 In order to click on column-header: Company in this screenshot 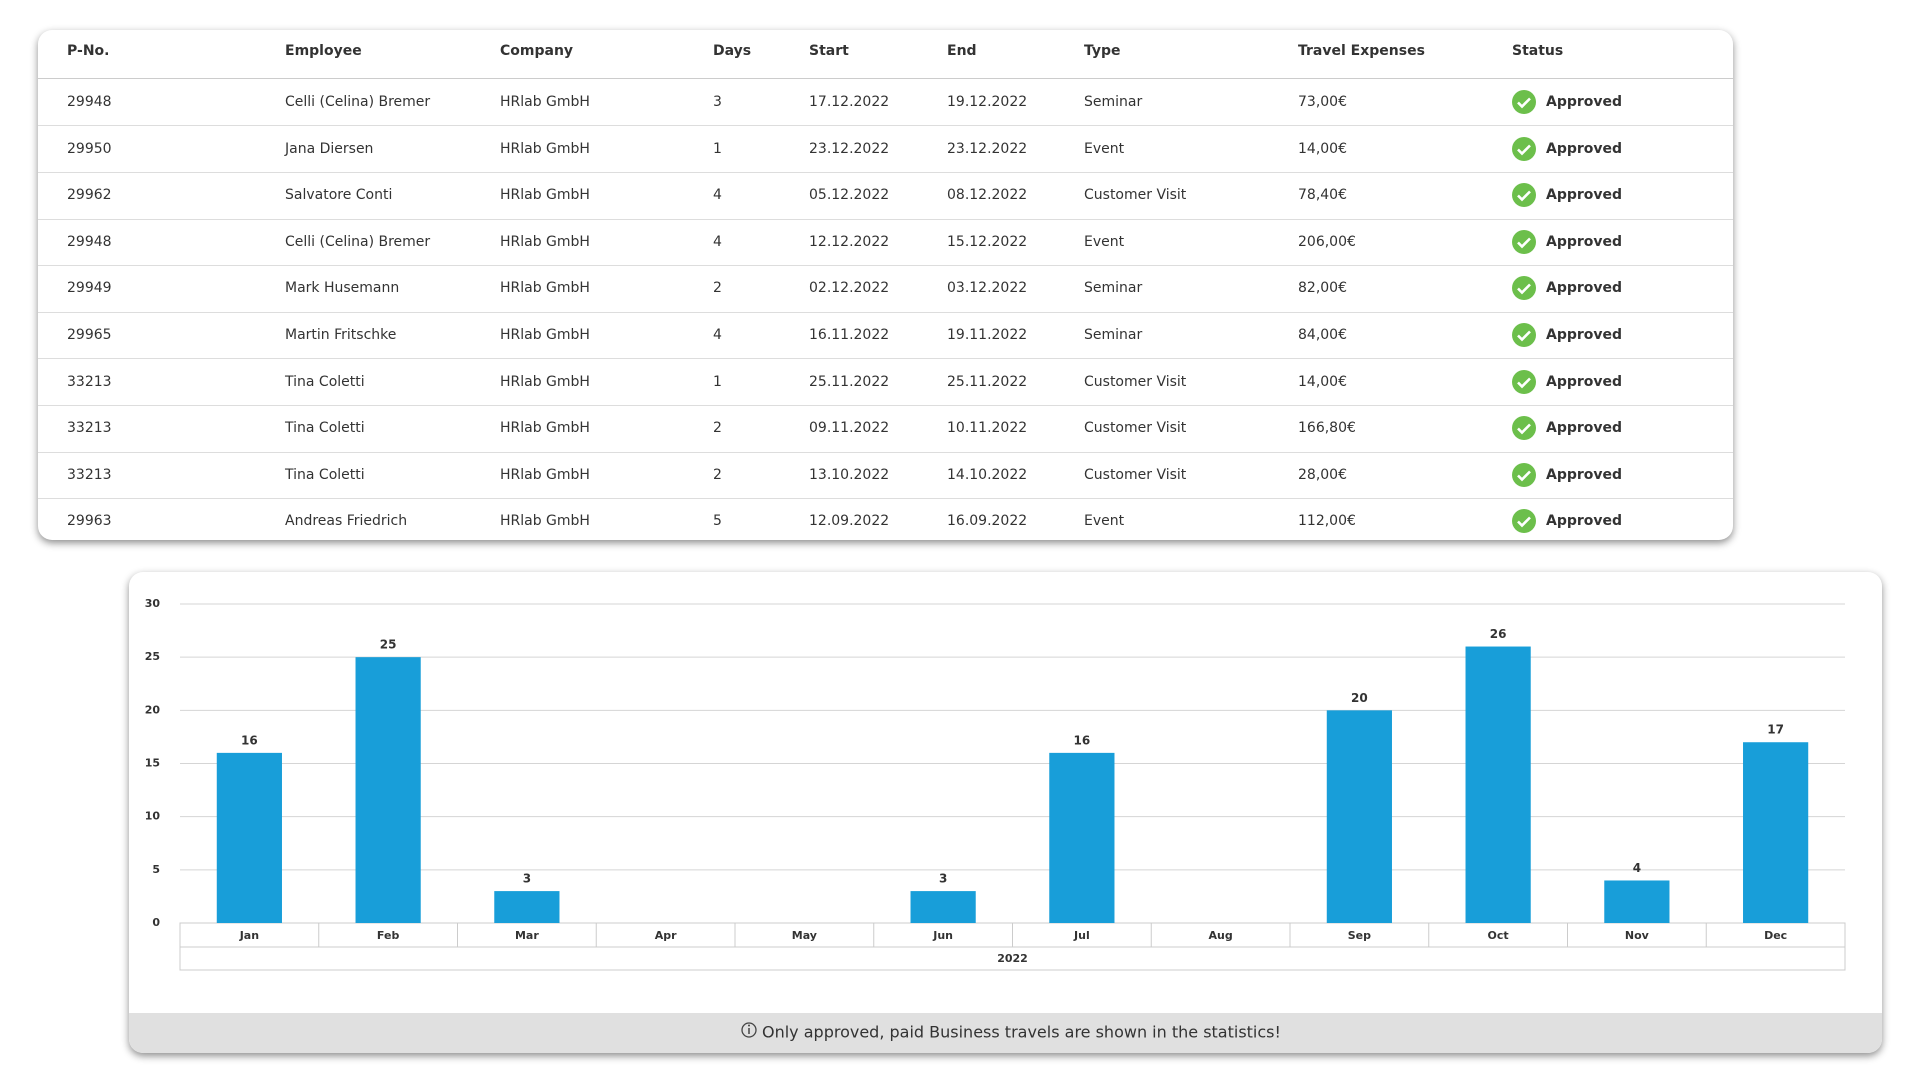, I will do `click(537, 51)`.